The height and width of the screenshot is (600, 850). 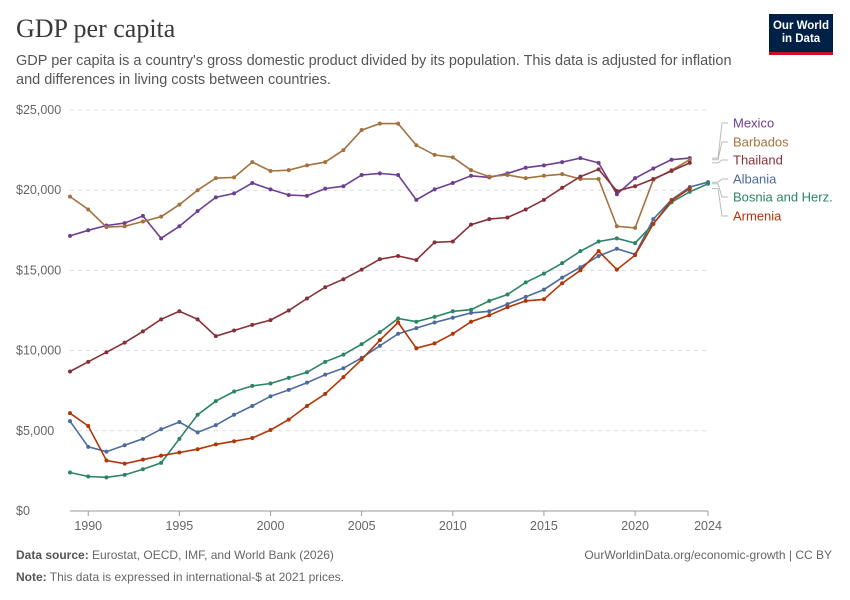 What do you see at coordinates (801, 34) in the screenshot?
I see `owid-logo: Our World in Data` at bounding box center [801, 34].